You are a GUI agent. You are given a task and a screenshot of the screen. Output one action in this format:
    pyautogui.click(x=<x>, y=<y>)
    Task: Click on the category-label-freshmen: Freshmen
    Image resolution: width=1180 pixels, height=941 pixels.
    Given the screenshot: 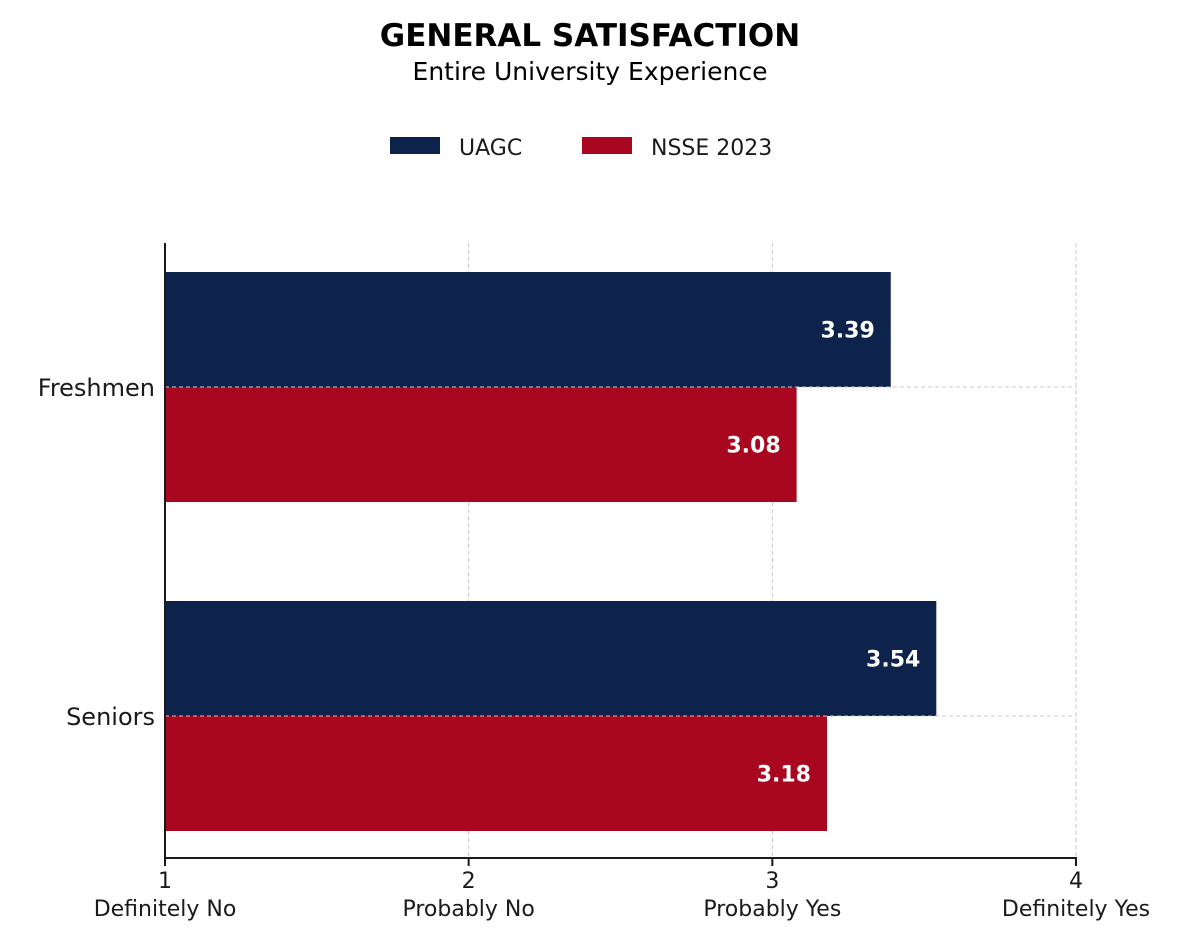 What is the action you would take?
    pyautogui.click(x=96, y=388)
    